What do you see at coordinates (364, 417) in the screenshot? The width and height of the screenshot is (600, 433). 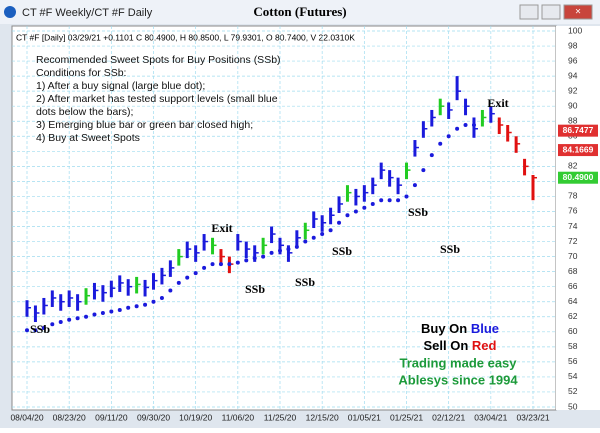 I see `x-tick-label: 01/05/21` at bounding box center [364, 417].